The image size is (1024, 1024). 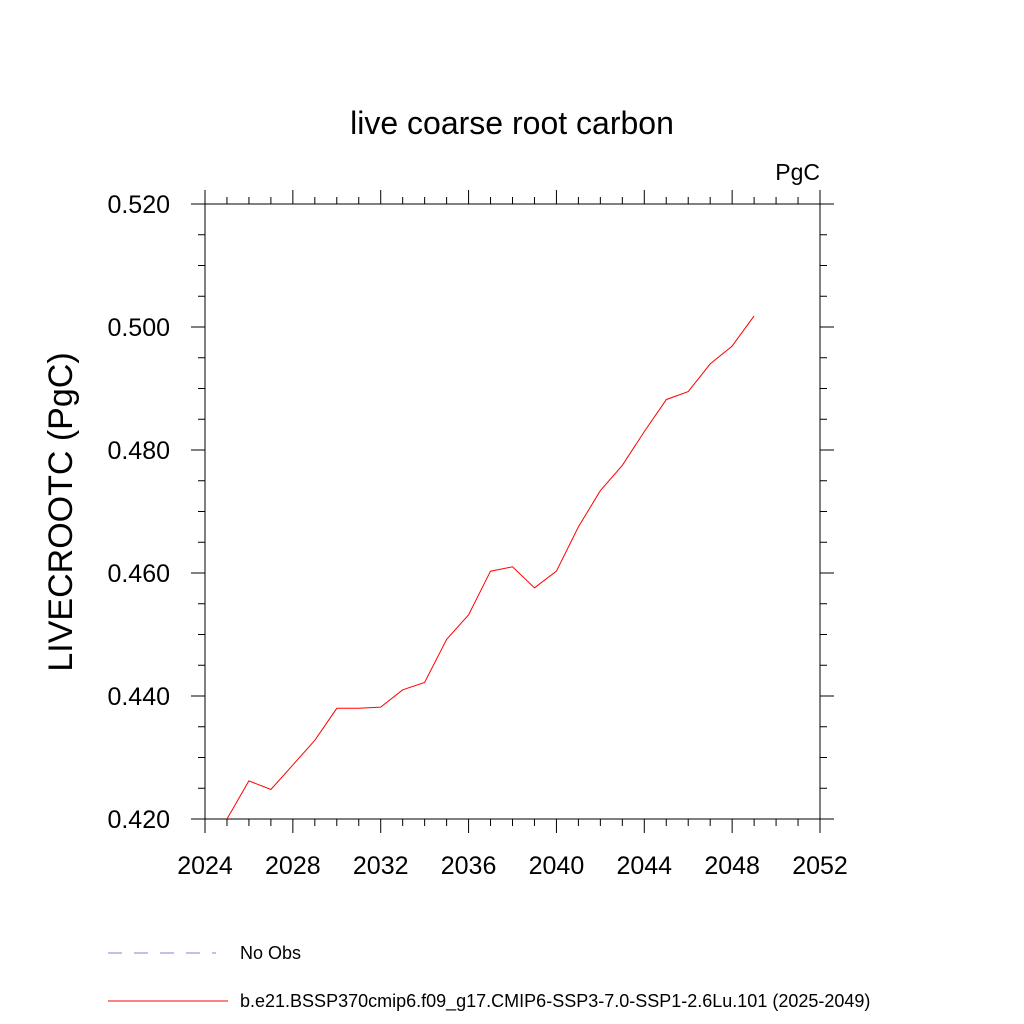 I want to click on y-tick-label: 0.480, so click(x=138, y=451).